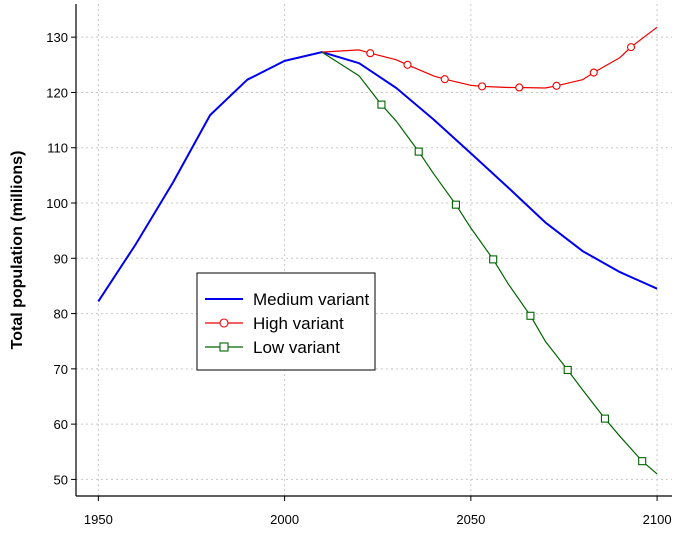 This screenshot has width=679, height=535. What do you see at coordinates (57, 37) in the screenshot?
I see `y-tick-label-130: 130` at bounding box center [57, 37].